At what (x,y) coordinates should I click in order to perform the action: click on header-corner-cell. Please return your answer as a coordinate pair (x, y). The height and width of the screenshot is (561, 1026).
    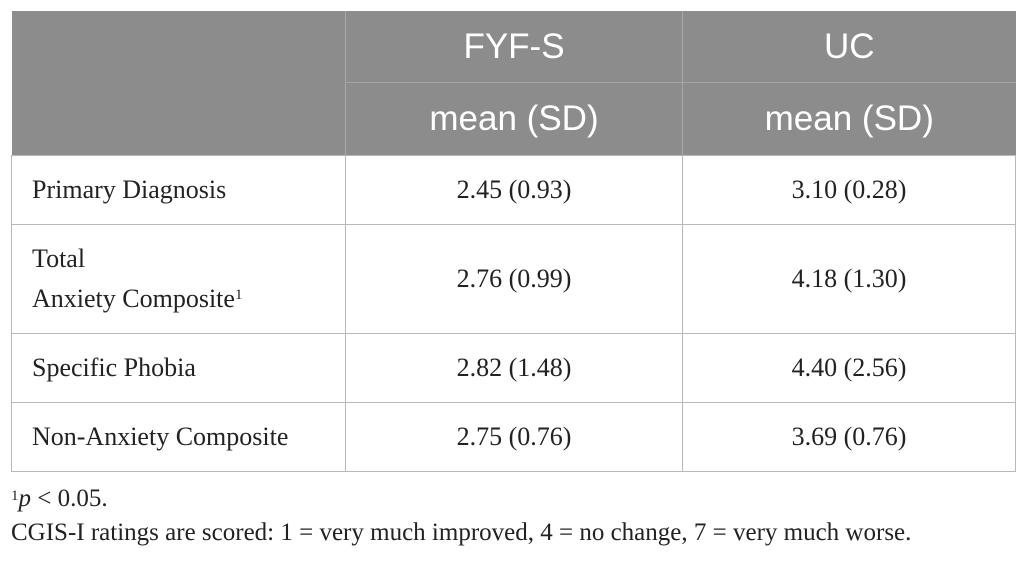
    Looking at the image, I should click on (178, 47).